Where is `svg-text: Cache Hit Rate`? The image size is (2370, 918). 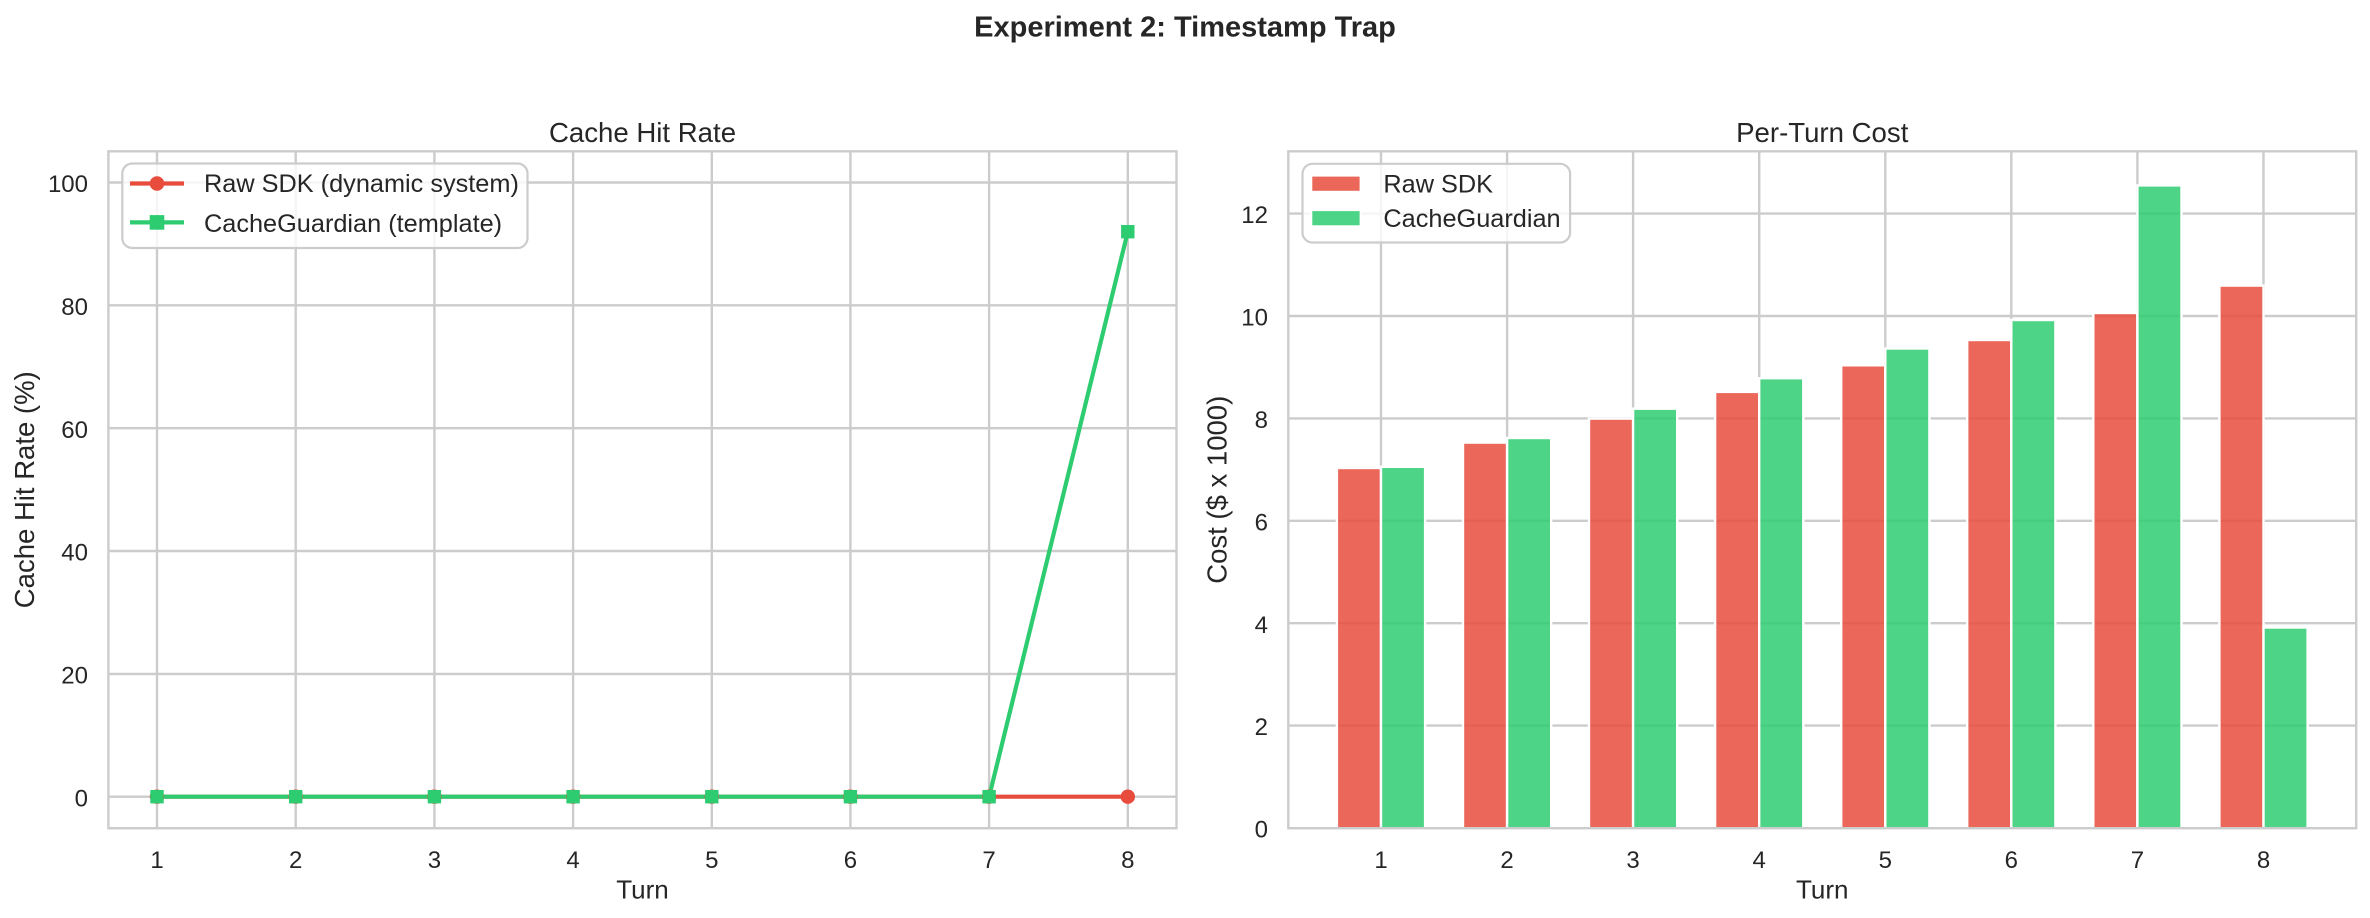 svg-text: Cache Hit Rate is located at coordinates (642, 132).